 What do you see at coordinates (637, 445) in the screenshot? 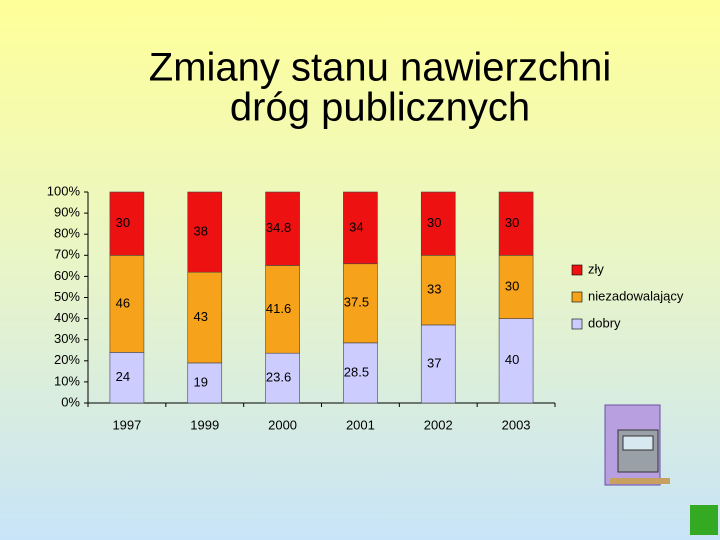
I see `truck-clipart` at bounding box center [637, 445].